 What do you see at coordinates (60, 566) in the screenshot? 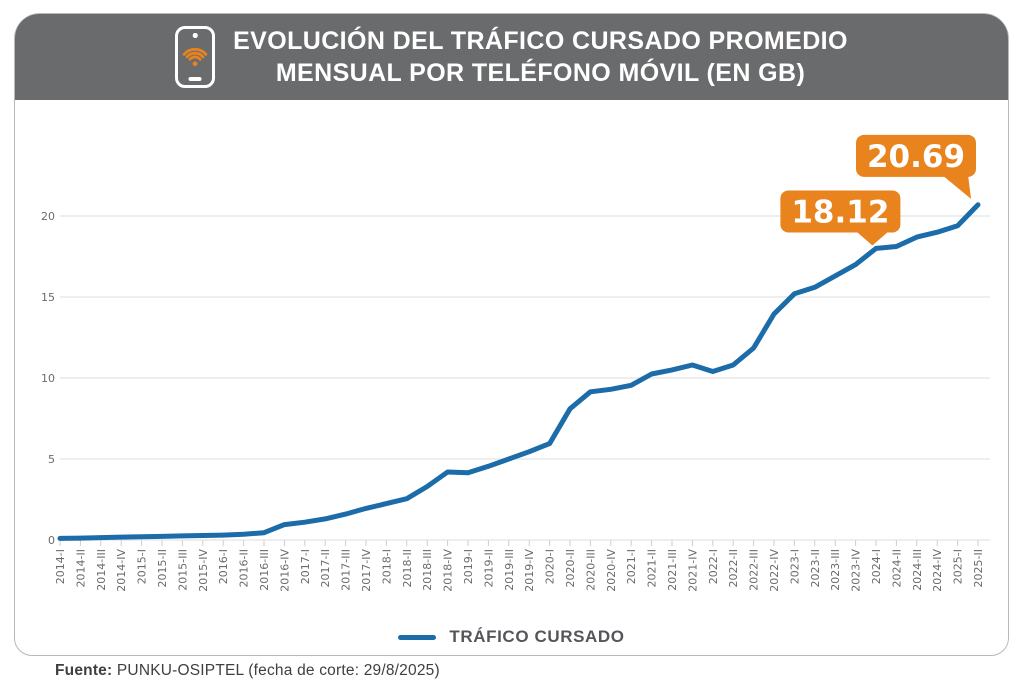
I see `x-axis-label-2014-I: 2014-I` at bounding box center [60, 566].